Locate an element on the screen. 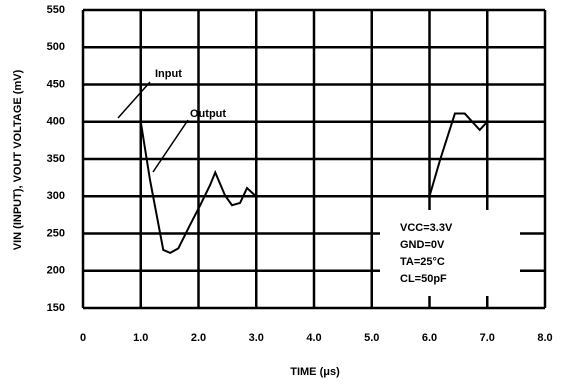 This screenshot has height=385, width=566. condition-text: TA=25°C is located at coordinates (422, 262).